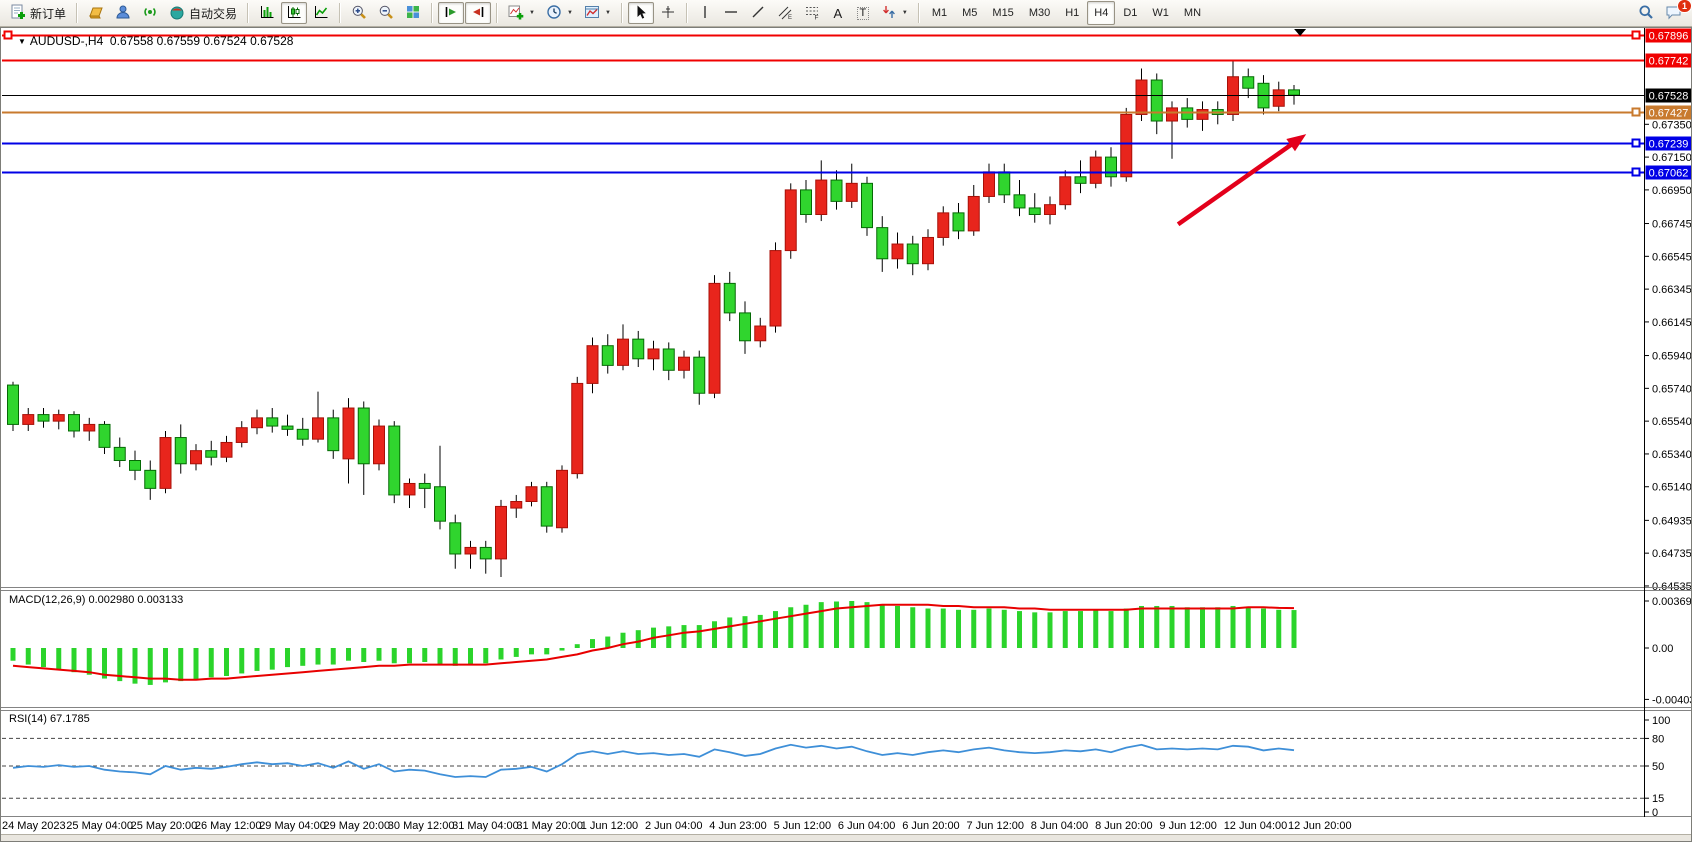 This screenshot has height=842, width=1692. Describe the element at coordinates (1003, 13) in the screenshot. I see `timeframe-M15: M15` at that location.